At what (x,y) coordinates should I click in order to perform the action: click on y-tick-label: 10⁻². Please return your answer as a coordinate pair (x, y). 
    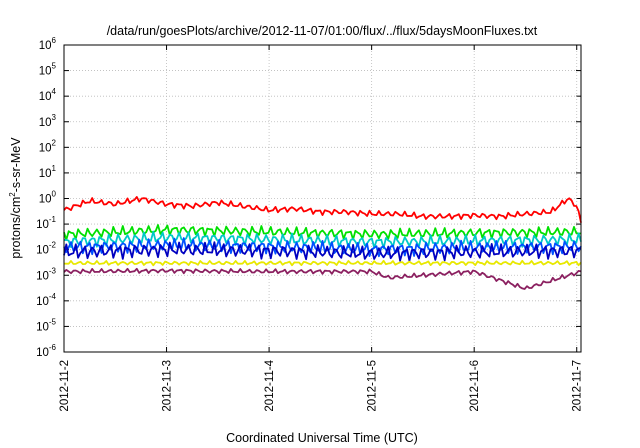
    Looking at the image, I should click on (46, 249).